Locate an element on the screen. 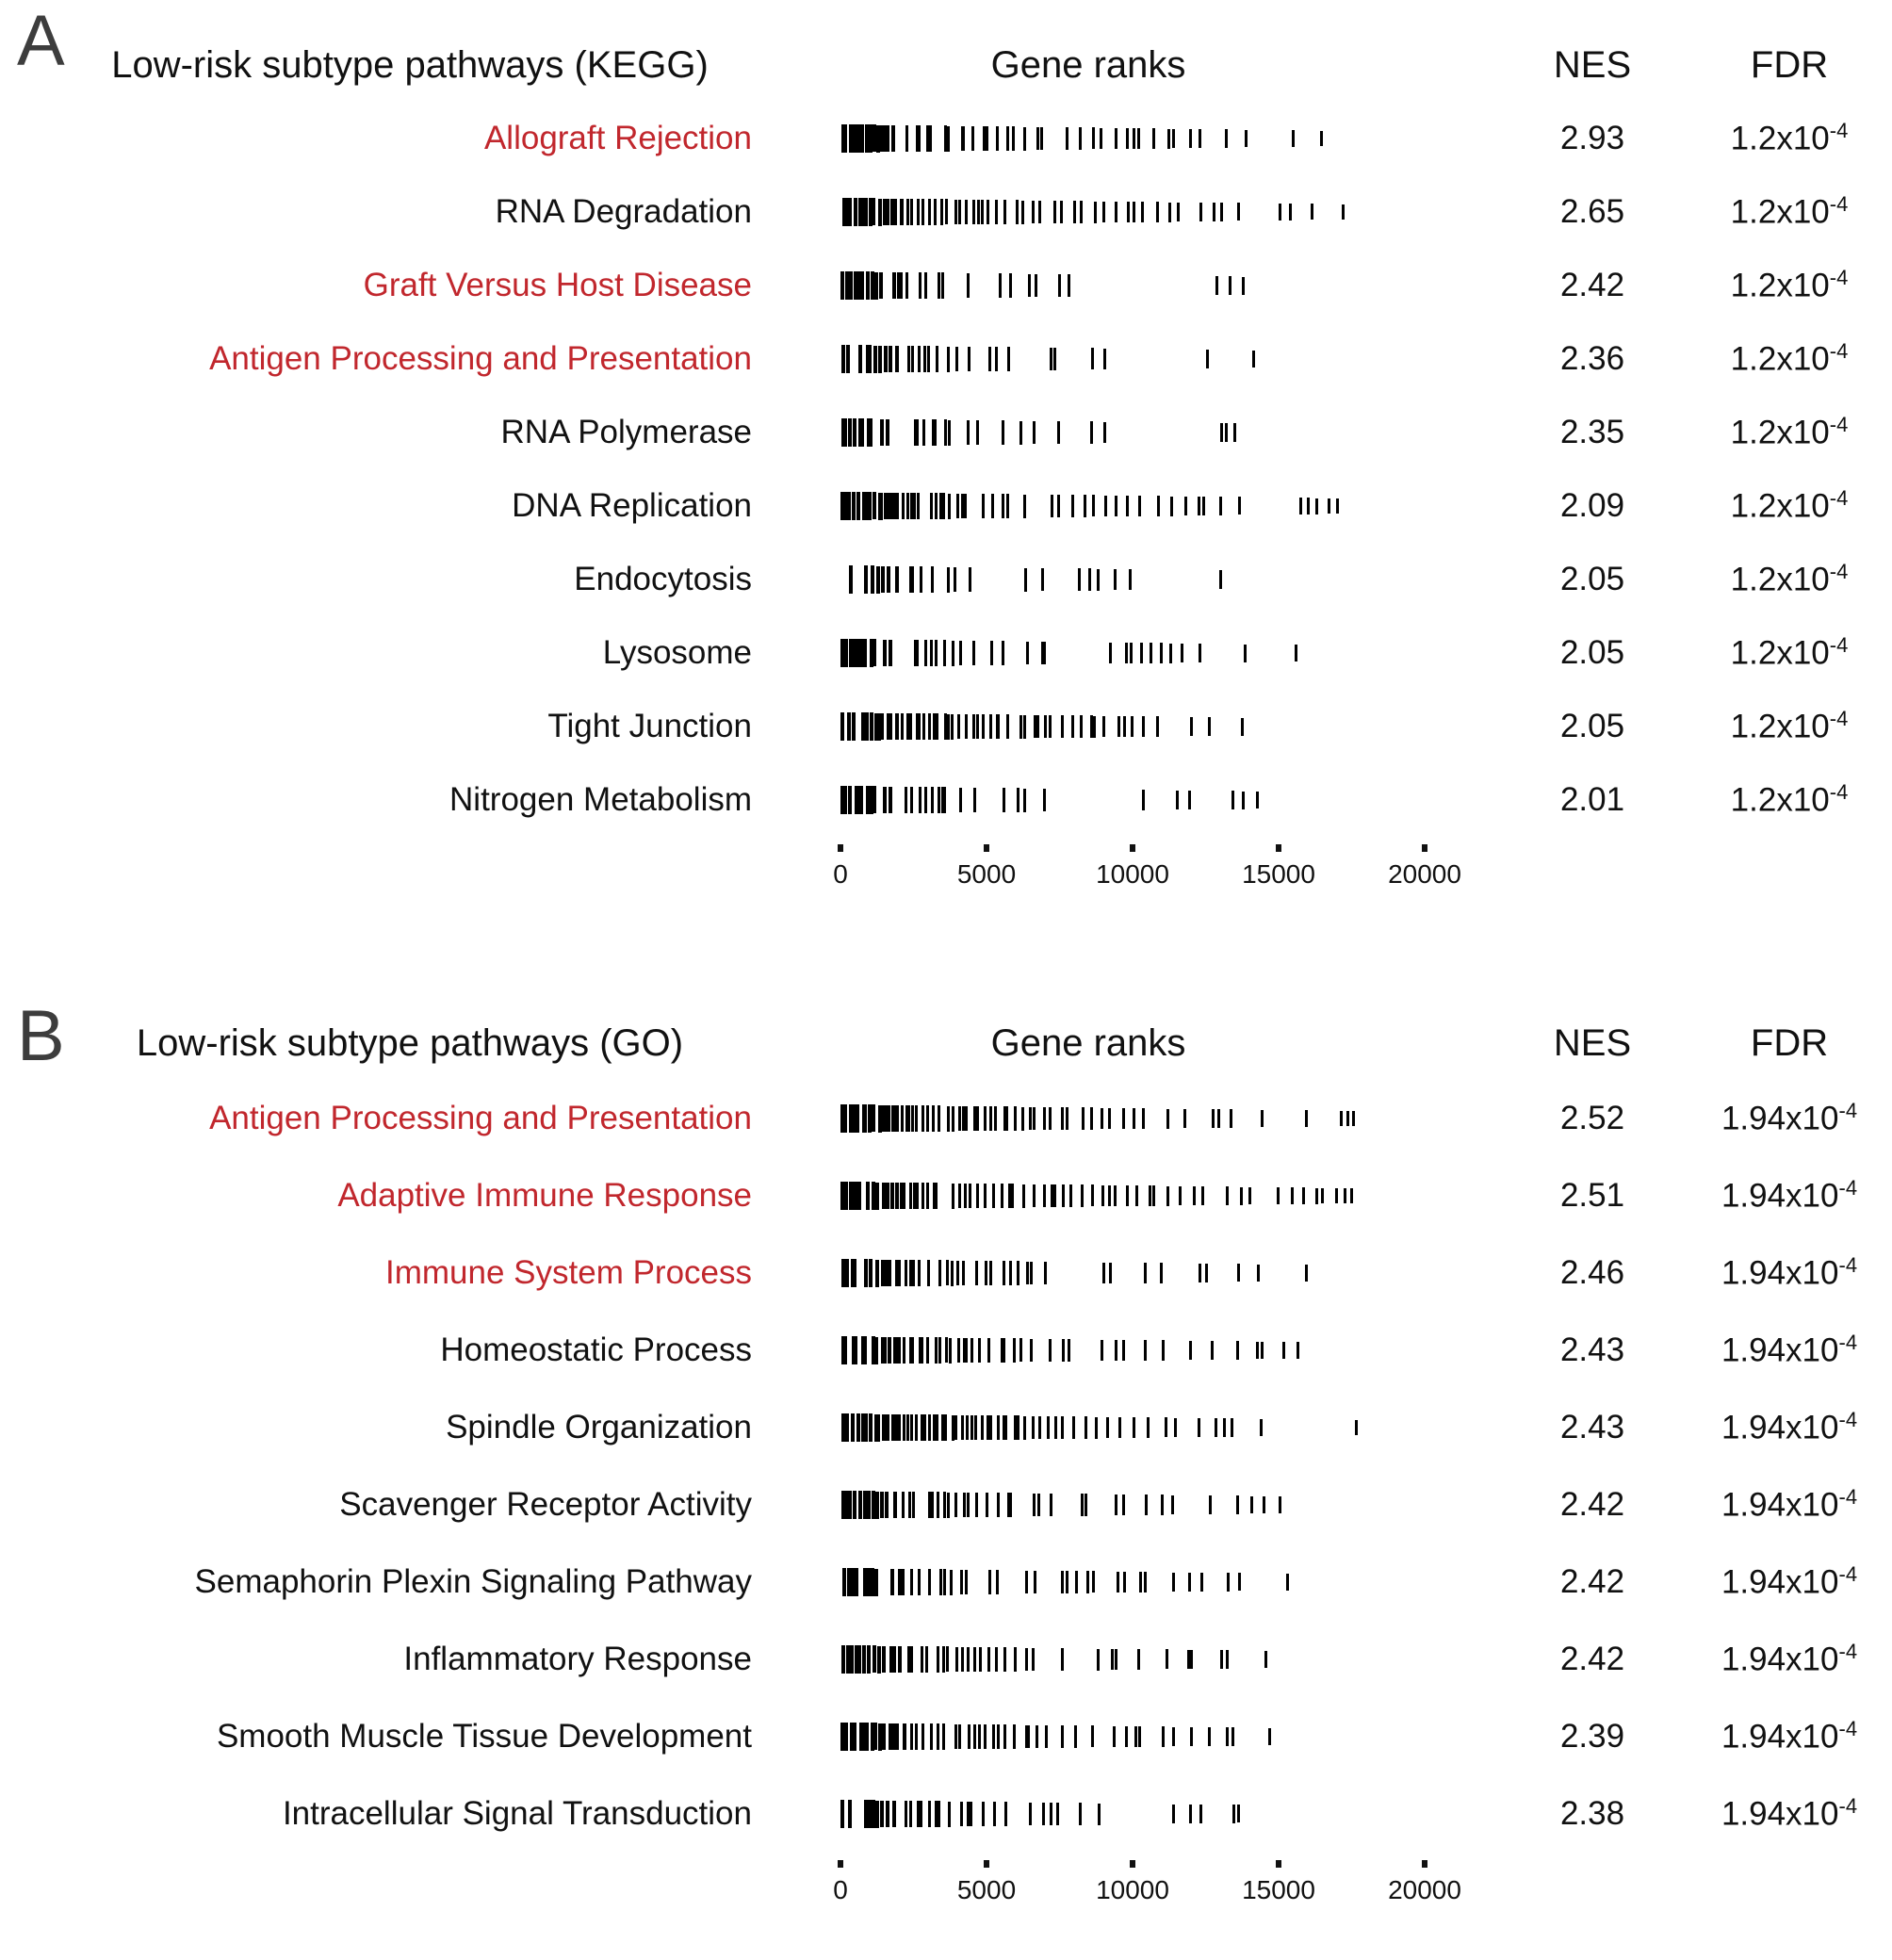 This screenshot has width=1892, height=1960. nes-value: 2.01 is located at coordinates (1592, 799).